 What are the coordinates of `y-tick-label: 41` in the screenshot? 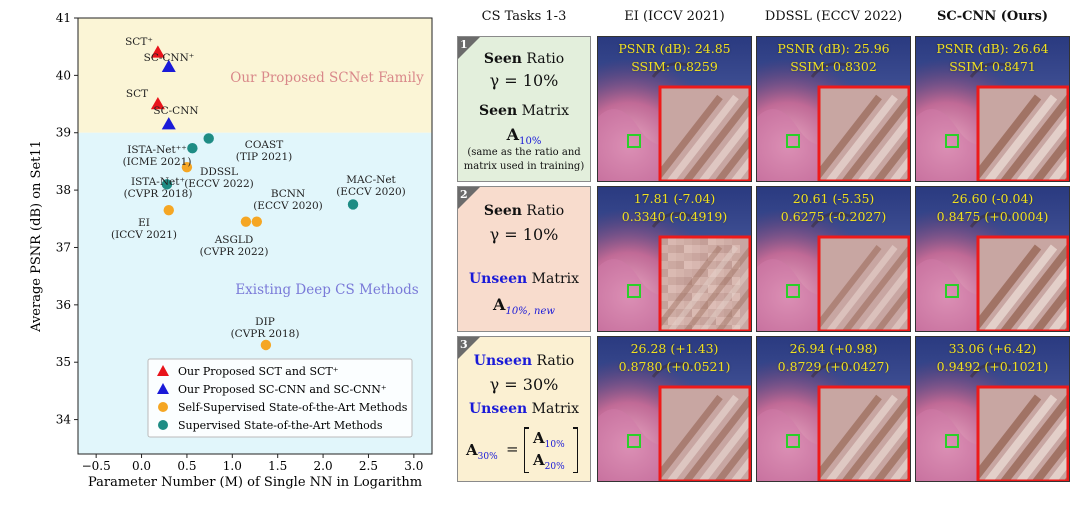 It's located at (63, 18).